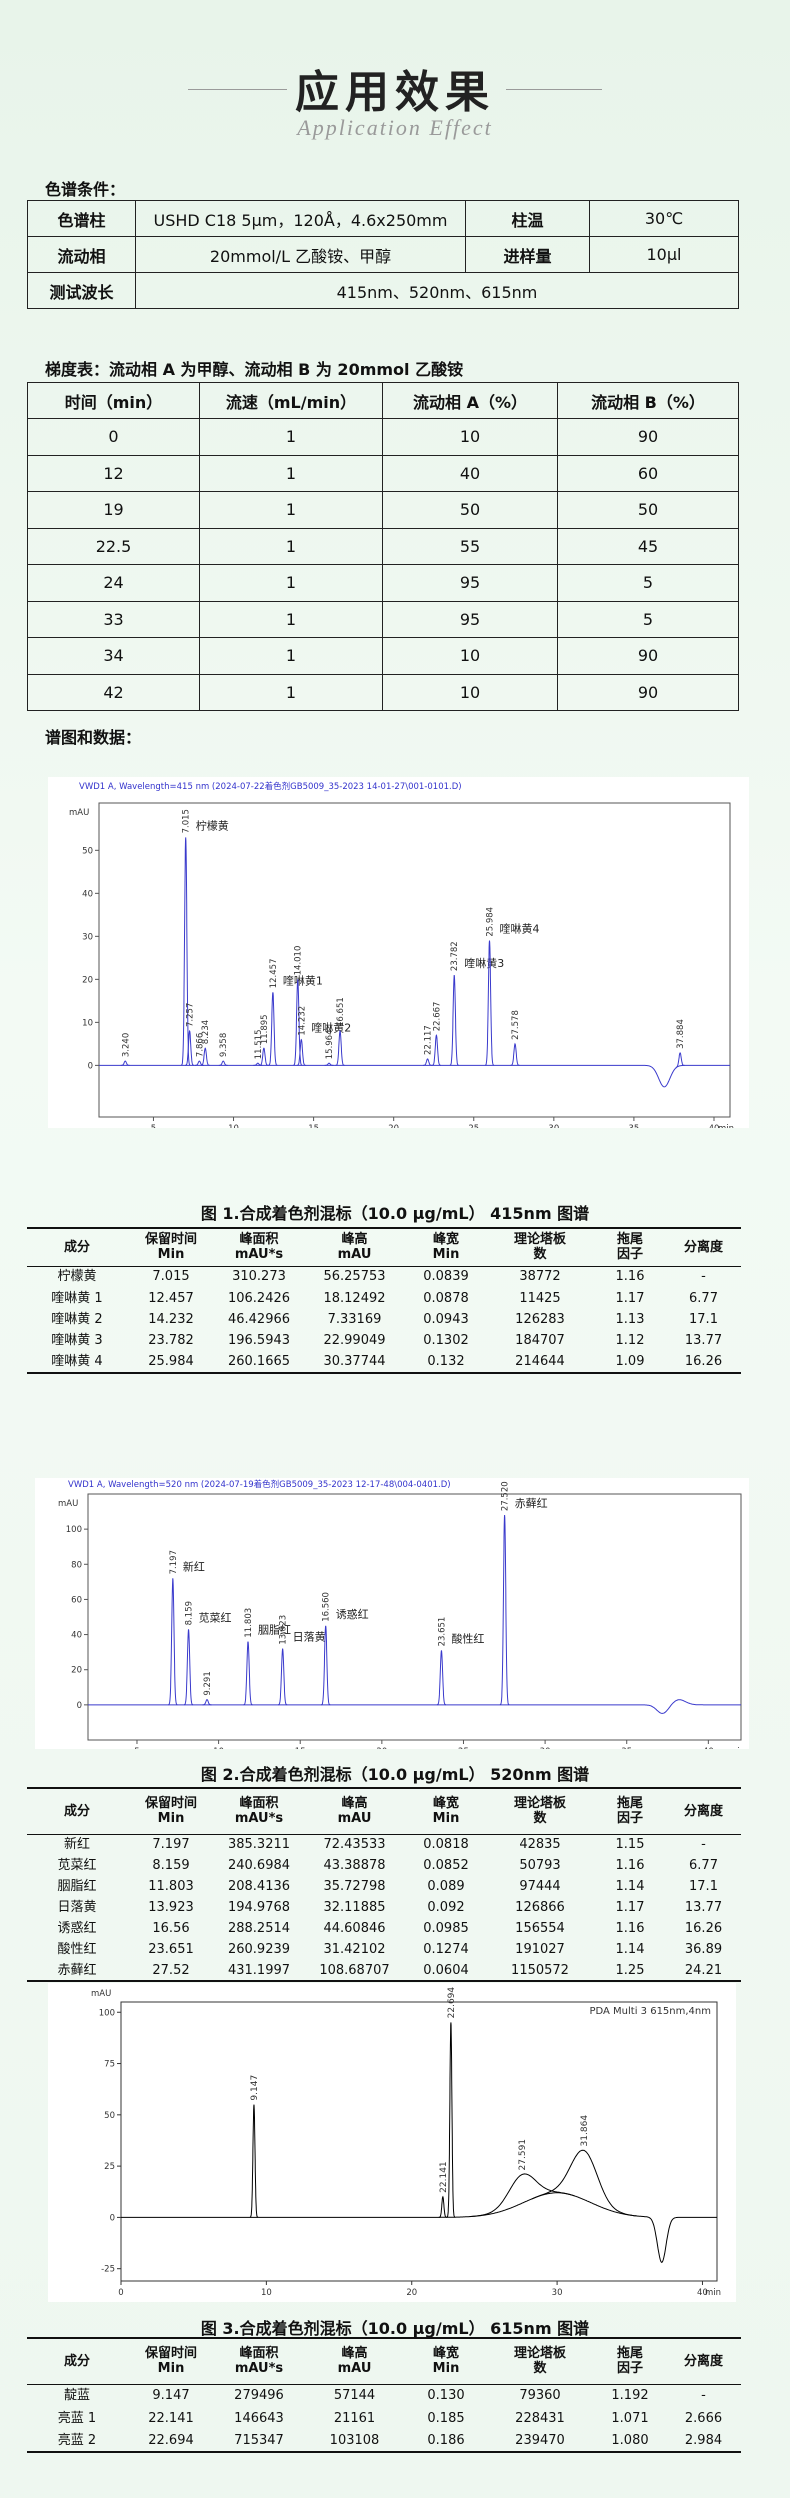  What do you see at coordinates (190, 1613) in the screenshot?
I see `peak-label: 8.159` at bounding box center [190, 1613].